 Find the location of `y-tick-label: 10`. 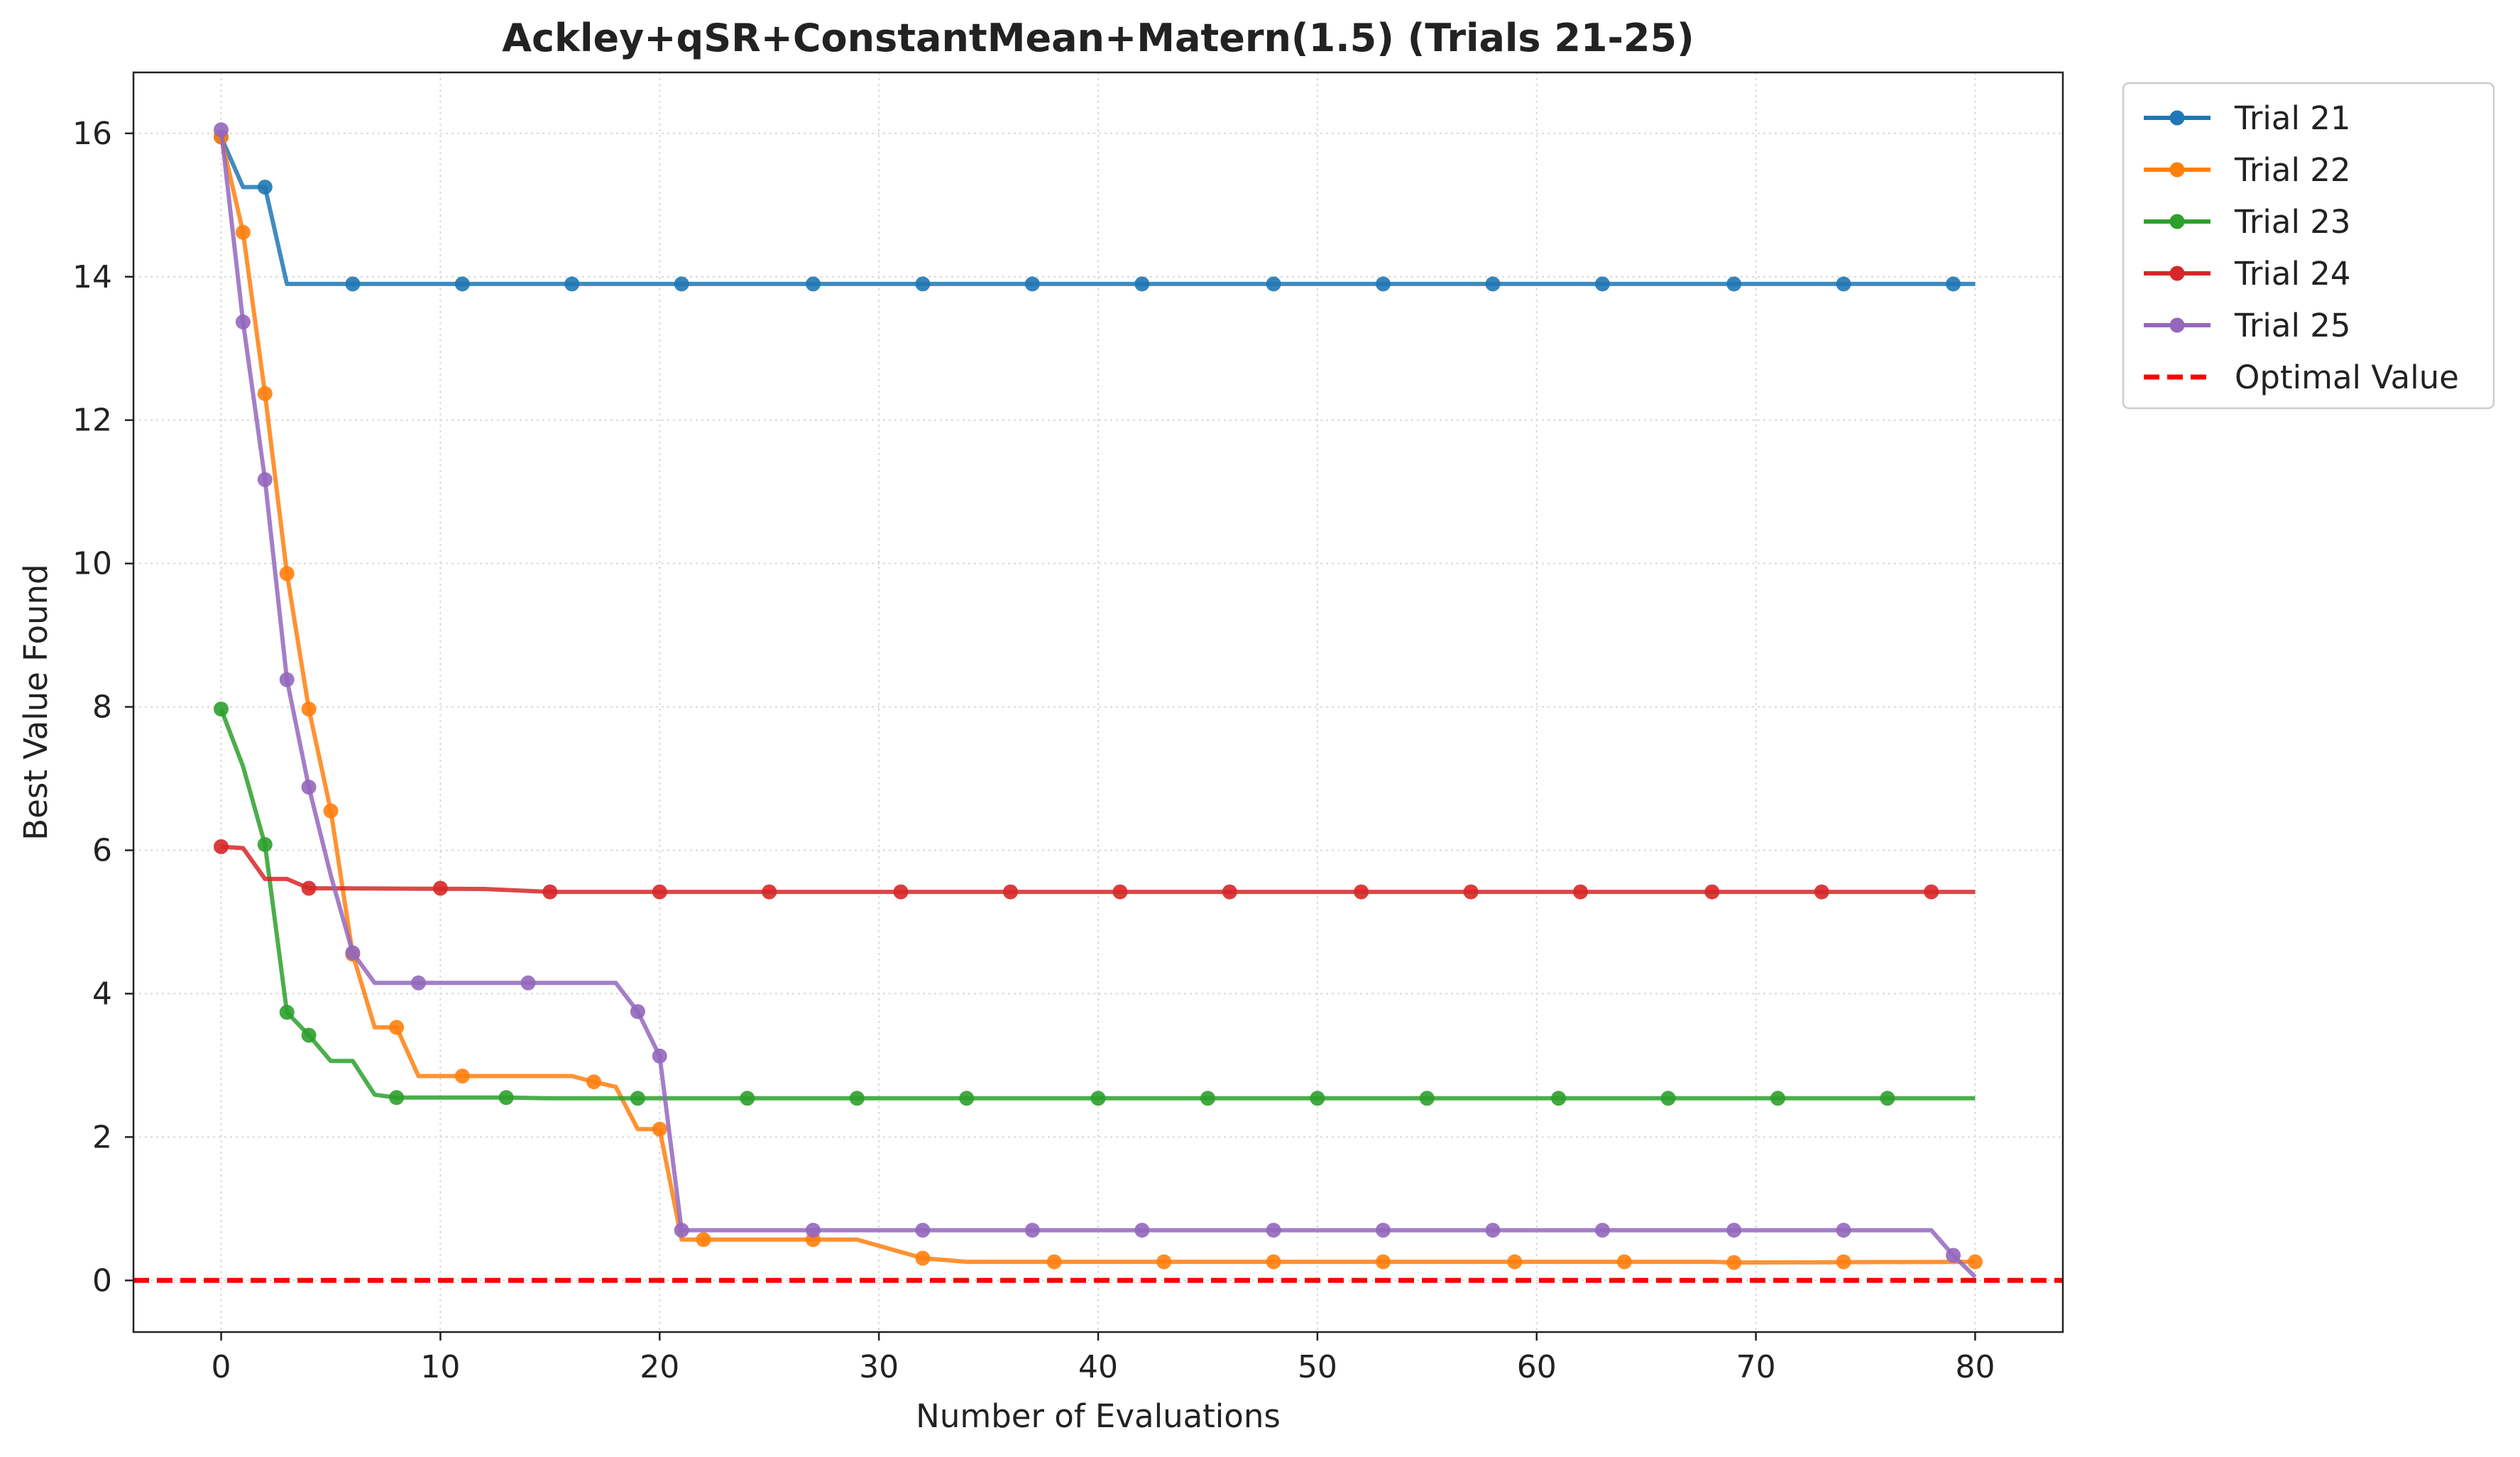

y-tick-label: 10 is located at coordinates (92, 564).